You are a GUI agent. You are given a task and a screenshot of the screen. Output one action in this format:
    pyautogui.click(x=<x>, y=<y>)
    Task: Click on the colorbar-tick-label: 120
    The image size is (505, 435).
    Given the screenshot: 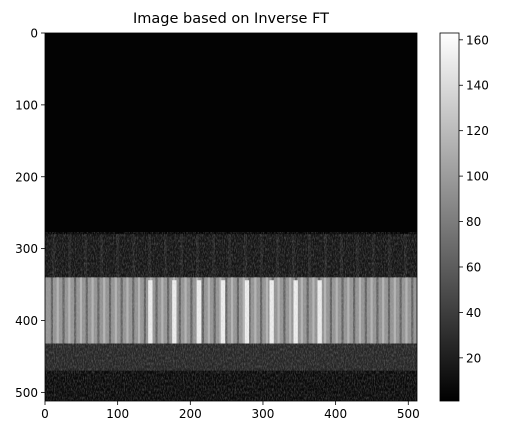 What is the action you would take?
    pyautogui.click(x=477, y=131)
    